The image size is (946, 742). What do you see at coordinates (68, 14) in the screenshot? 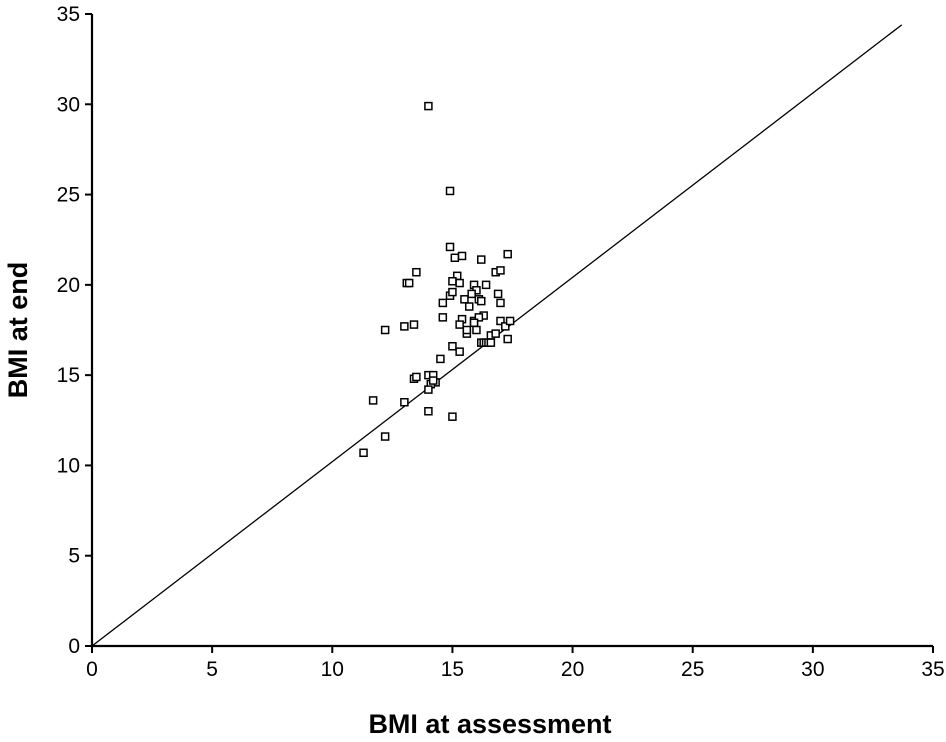
I see `y-tick-label: 35` at bounding box center [68, 14].